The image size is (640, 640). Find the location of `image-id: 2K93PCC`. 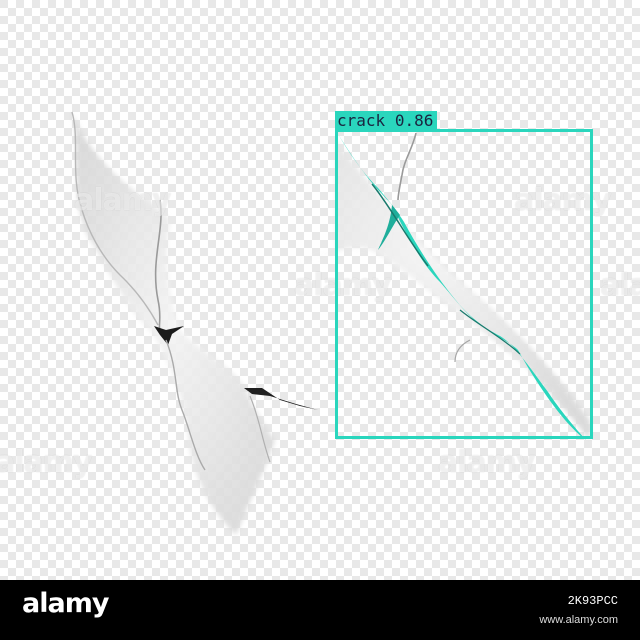

image-id: 2K93PCC is located at coordinates (592, 601).